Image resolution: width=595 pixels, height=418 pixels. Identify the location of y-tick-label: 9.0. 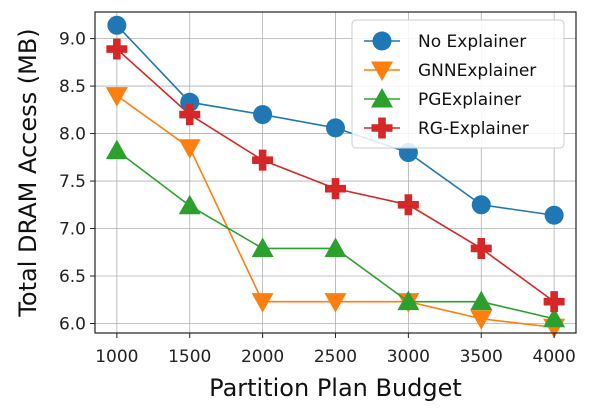
(72, 40).